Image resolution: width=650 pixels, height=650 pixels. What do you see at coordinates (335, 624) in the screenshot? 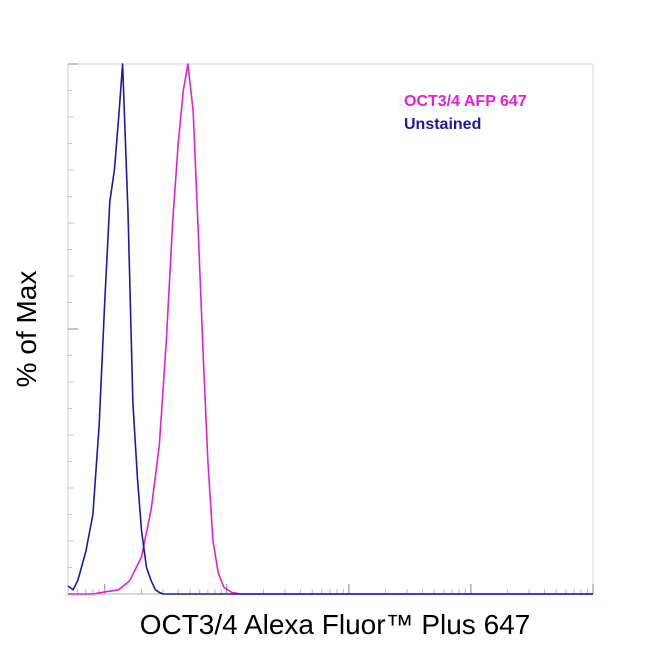
I see `x-axis-label: OCT3/4 Alexa Fluor™ Plus 647` at bounding box center [335, 624].